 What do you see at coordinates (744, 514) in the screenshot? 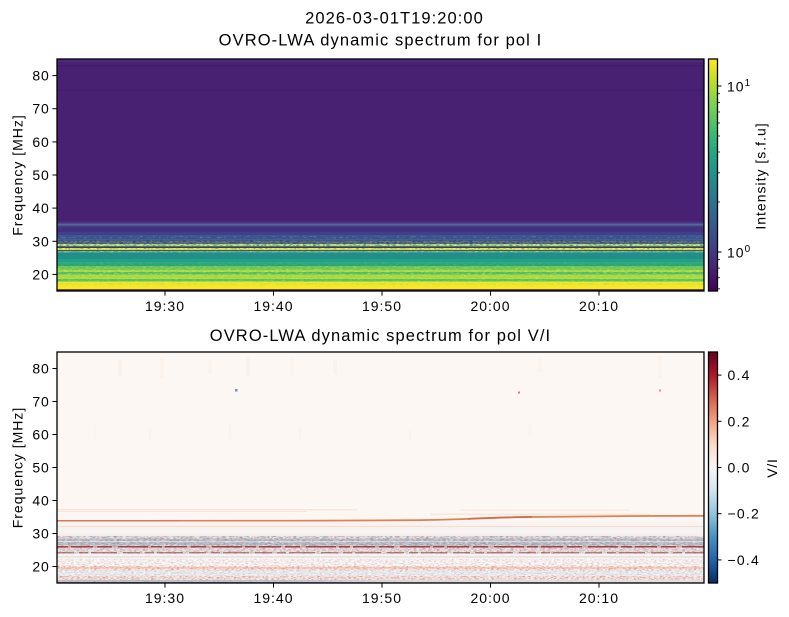
I see `svg-text: −0.2` at bounding box center [744, 514].